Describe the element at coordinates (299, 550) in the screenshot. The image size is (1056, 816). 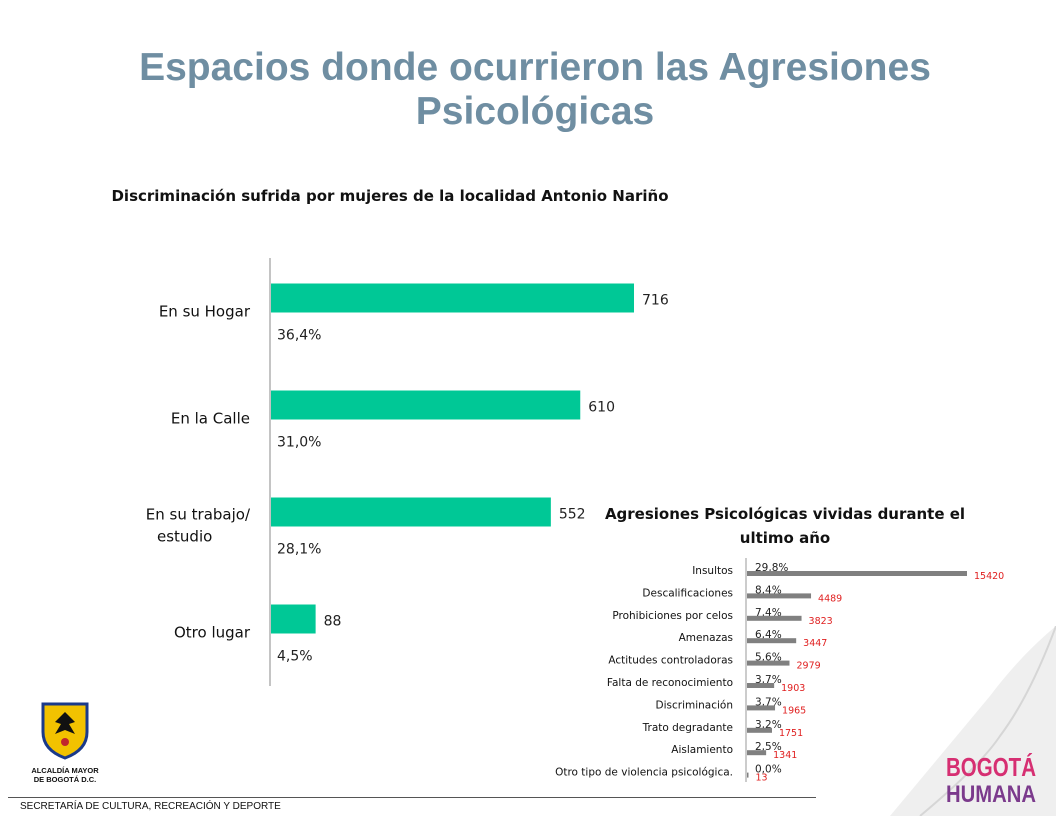
I see `chart1-percent-label: 28,1%` at that location.